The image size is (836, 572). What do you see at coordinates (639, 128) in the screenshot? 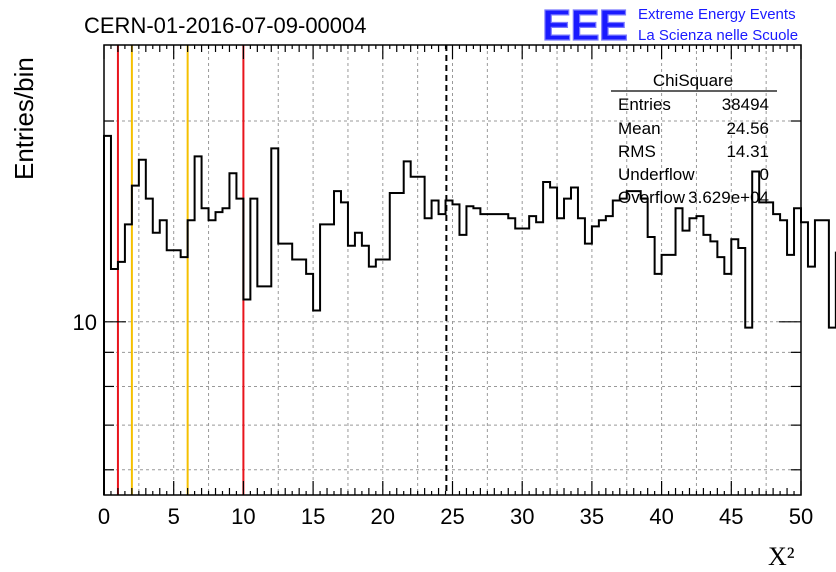
I see `stats-label-mean: Mean` at bounding box center [639, 128].